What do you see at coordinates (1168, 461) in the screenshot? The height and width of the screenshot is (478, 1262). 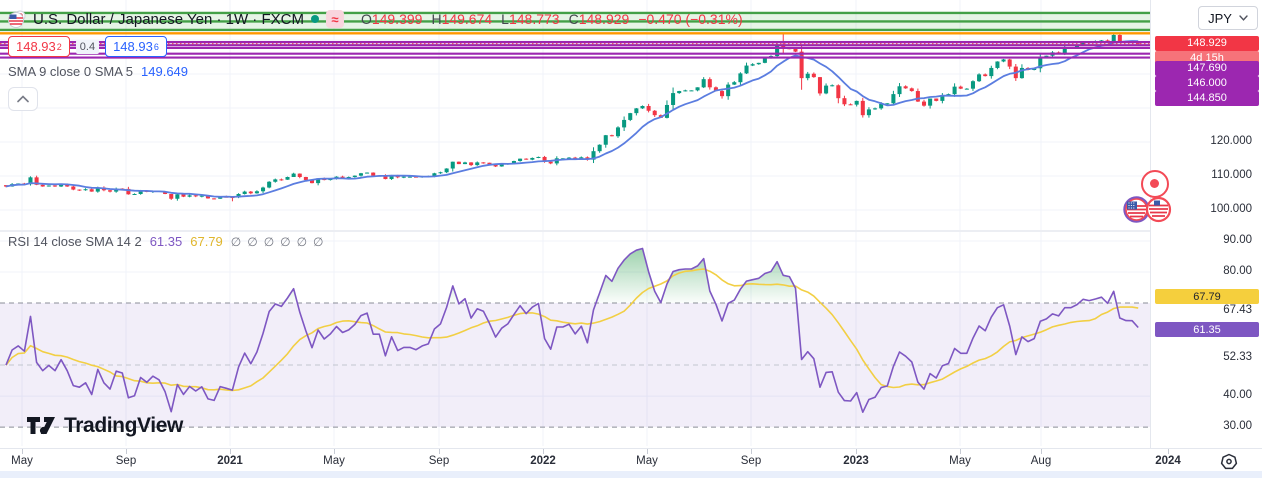 I see `time-tick-label: 2024` at bounding box center [1168, 461].